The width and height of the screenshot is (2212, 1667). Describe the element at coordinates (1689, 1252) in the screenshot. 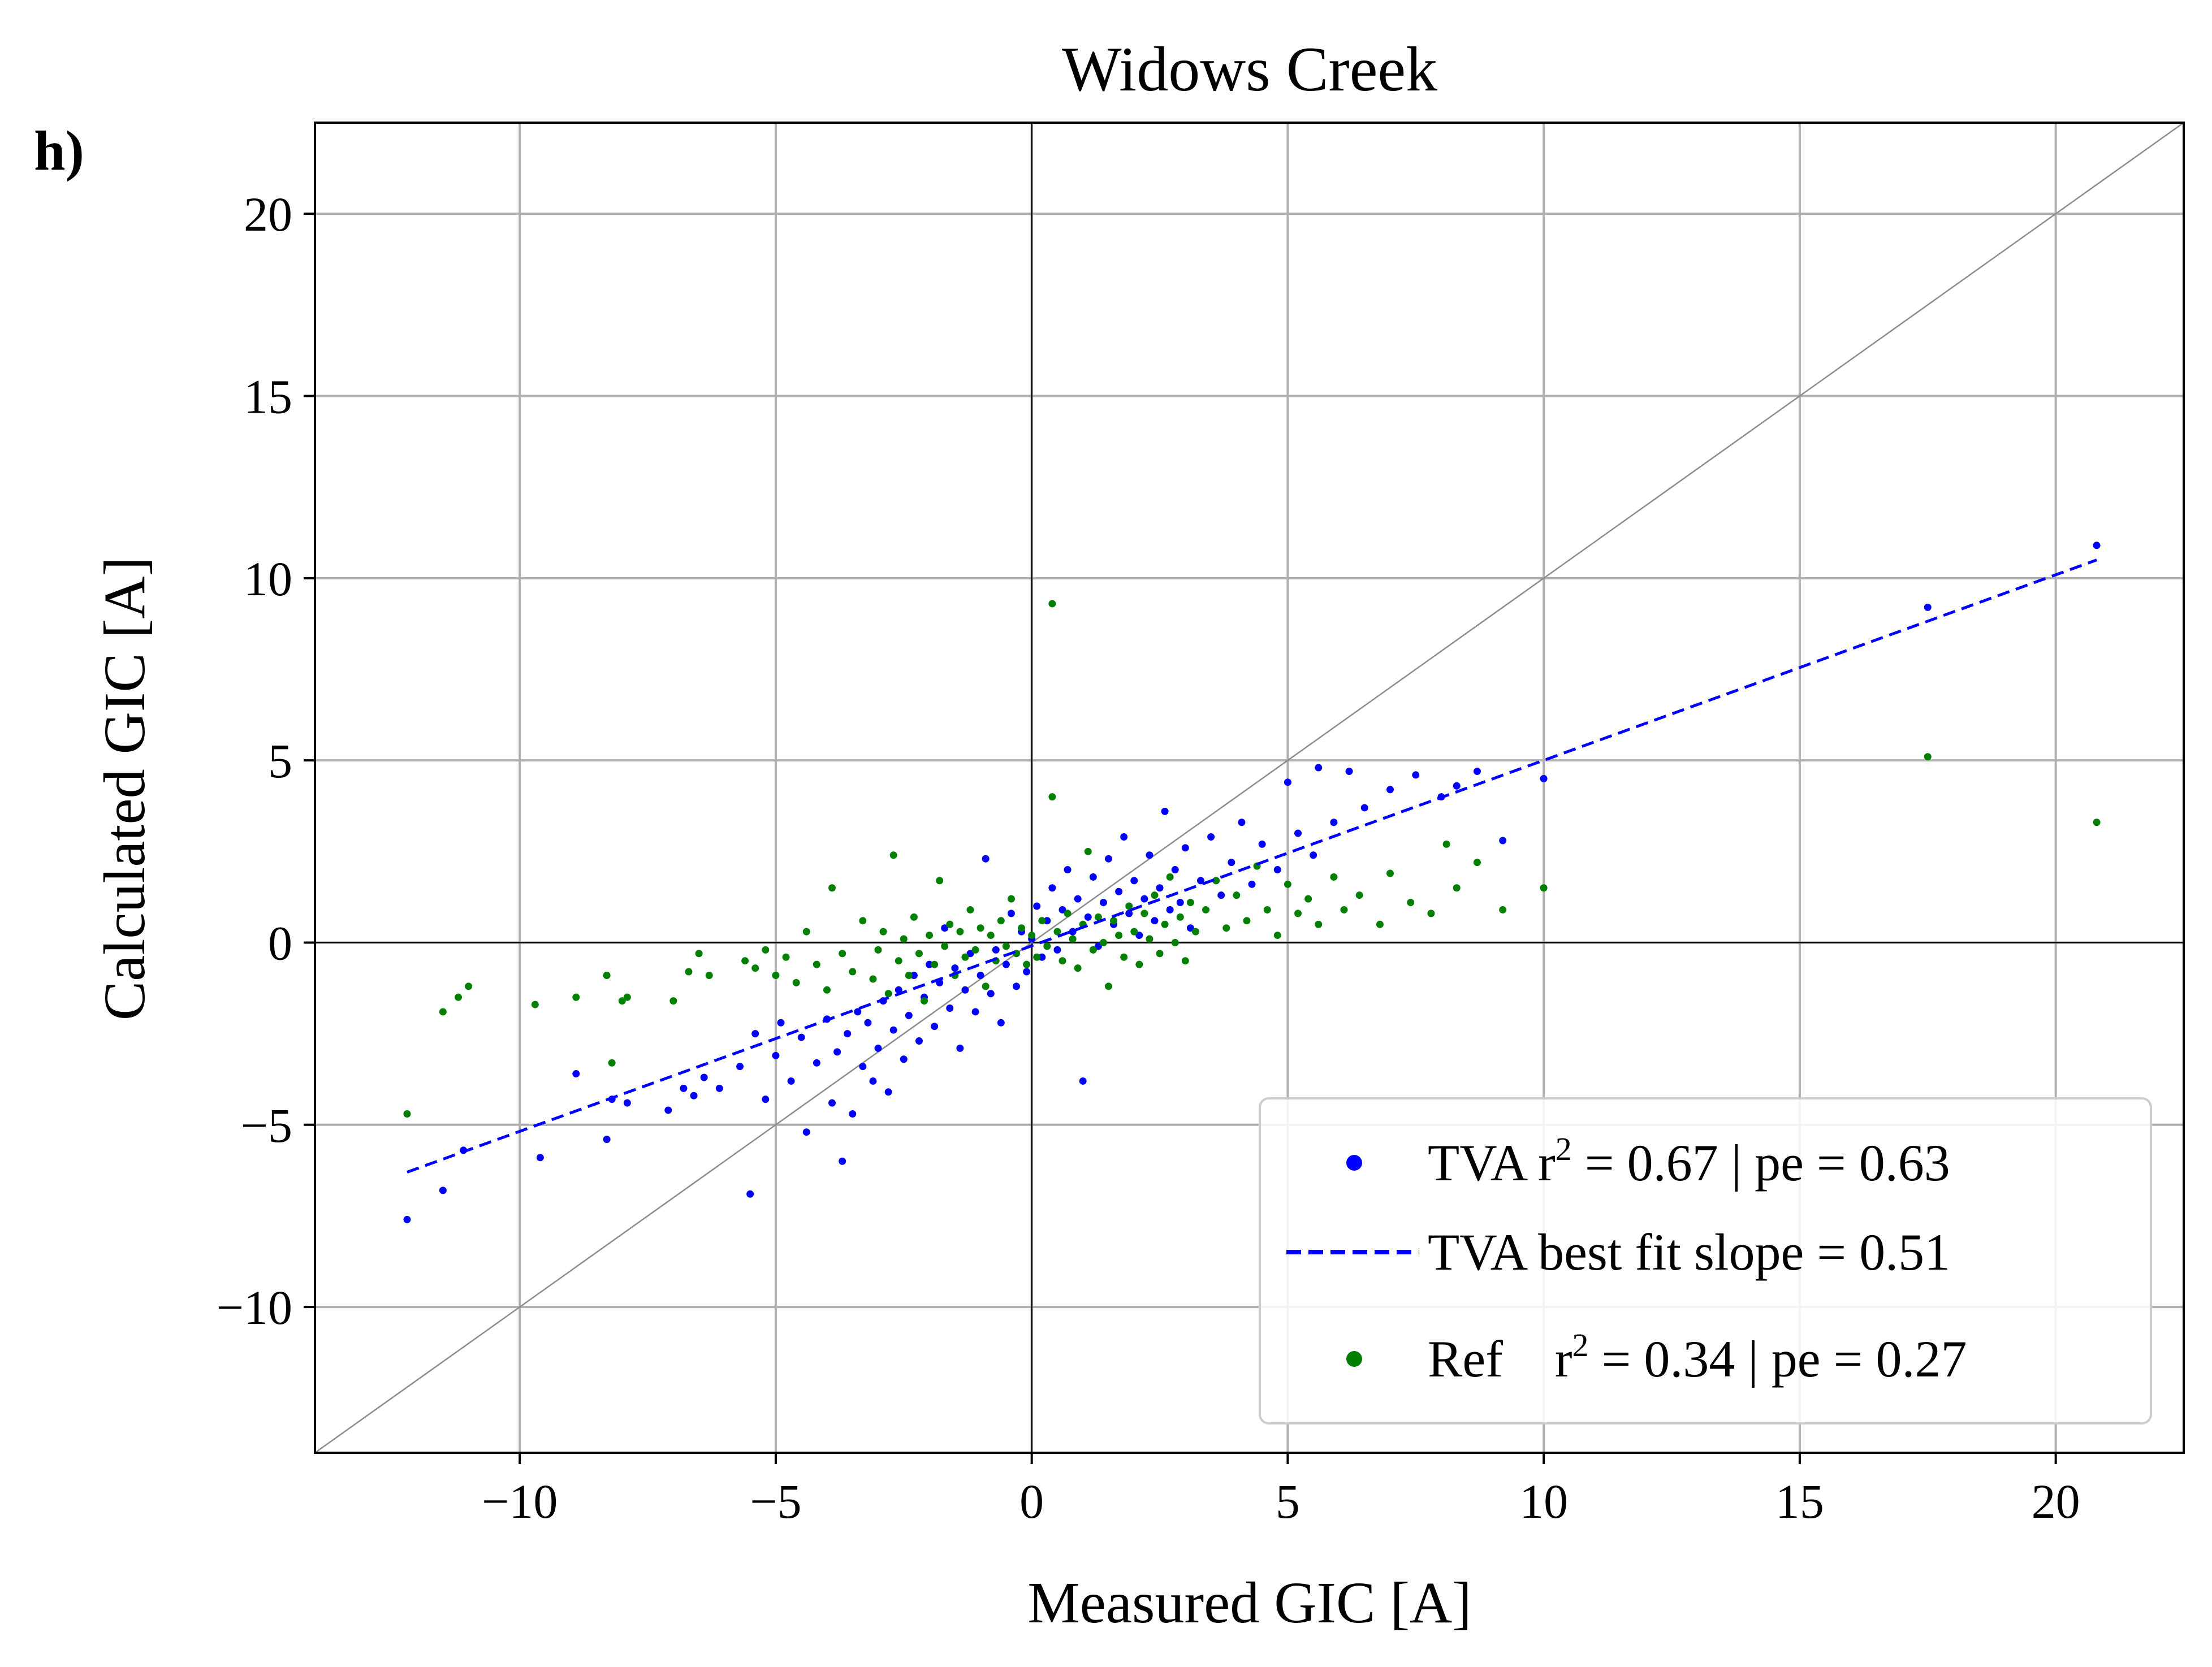

I see `legend-label-fit: TVA best fit slope = 0.51` at that location.